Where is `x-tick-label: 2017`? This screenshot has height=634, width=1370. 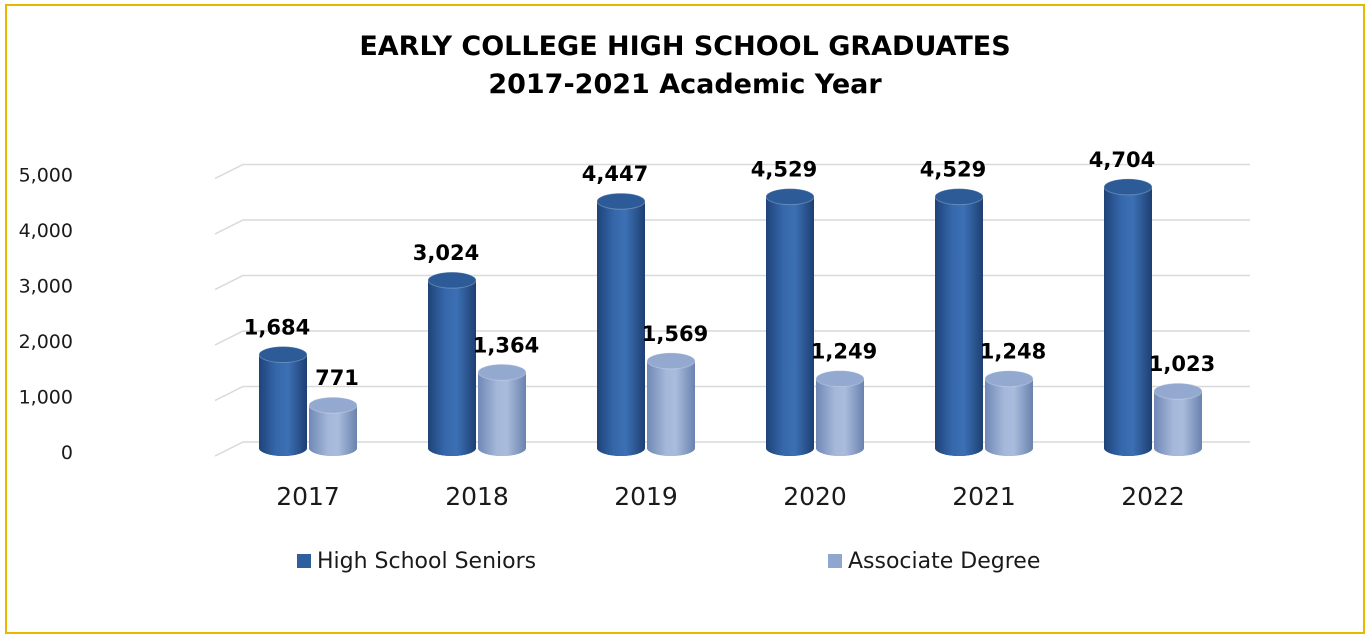
x-tick-label: 2017 is located at coordinates (308, 496).